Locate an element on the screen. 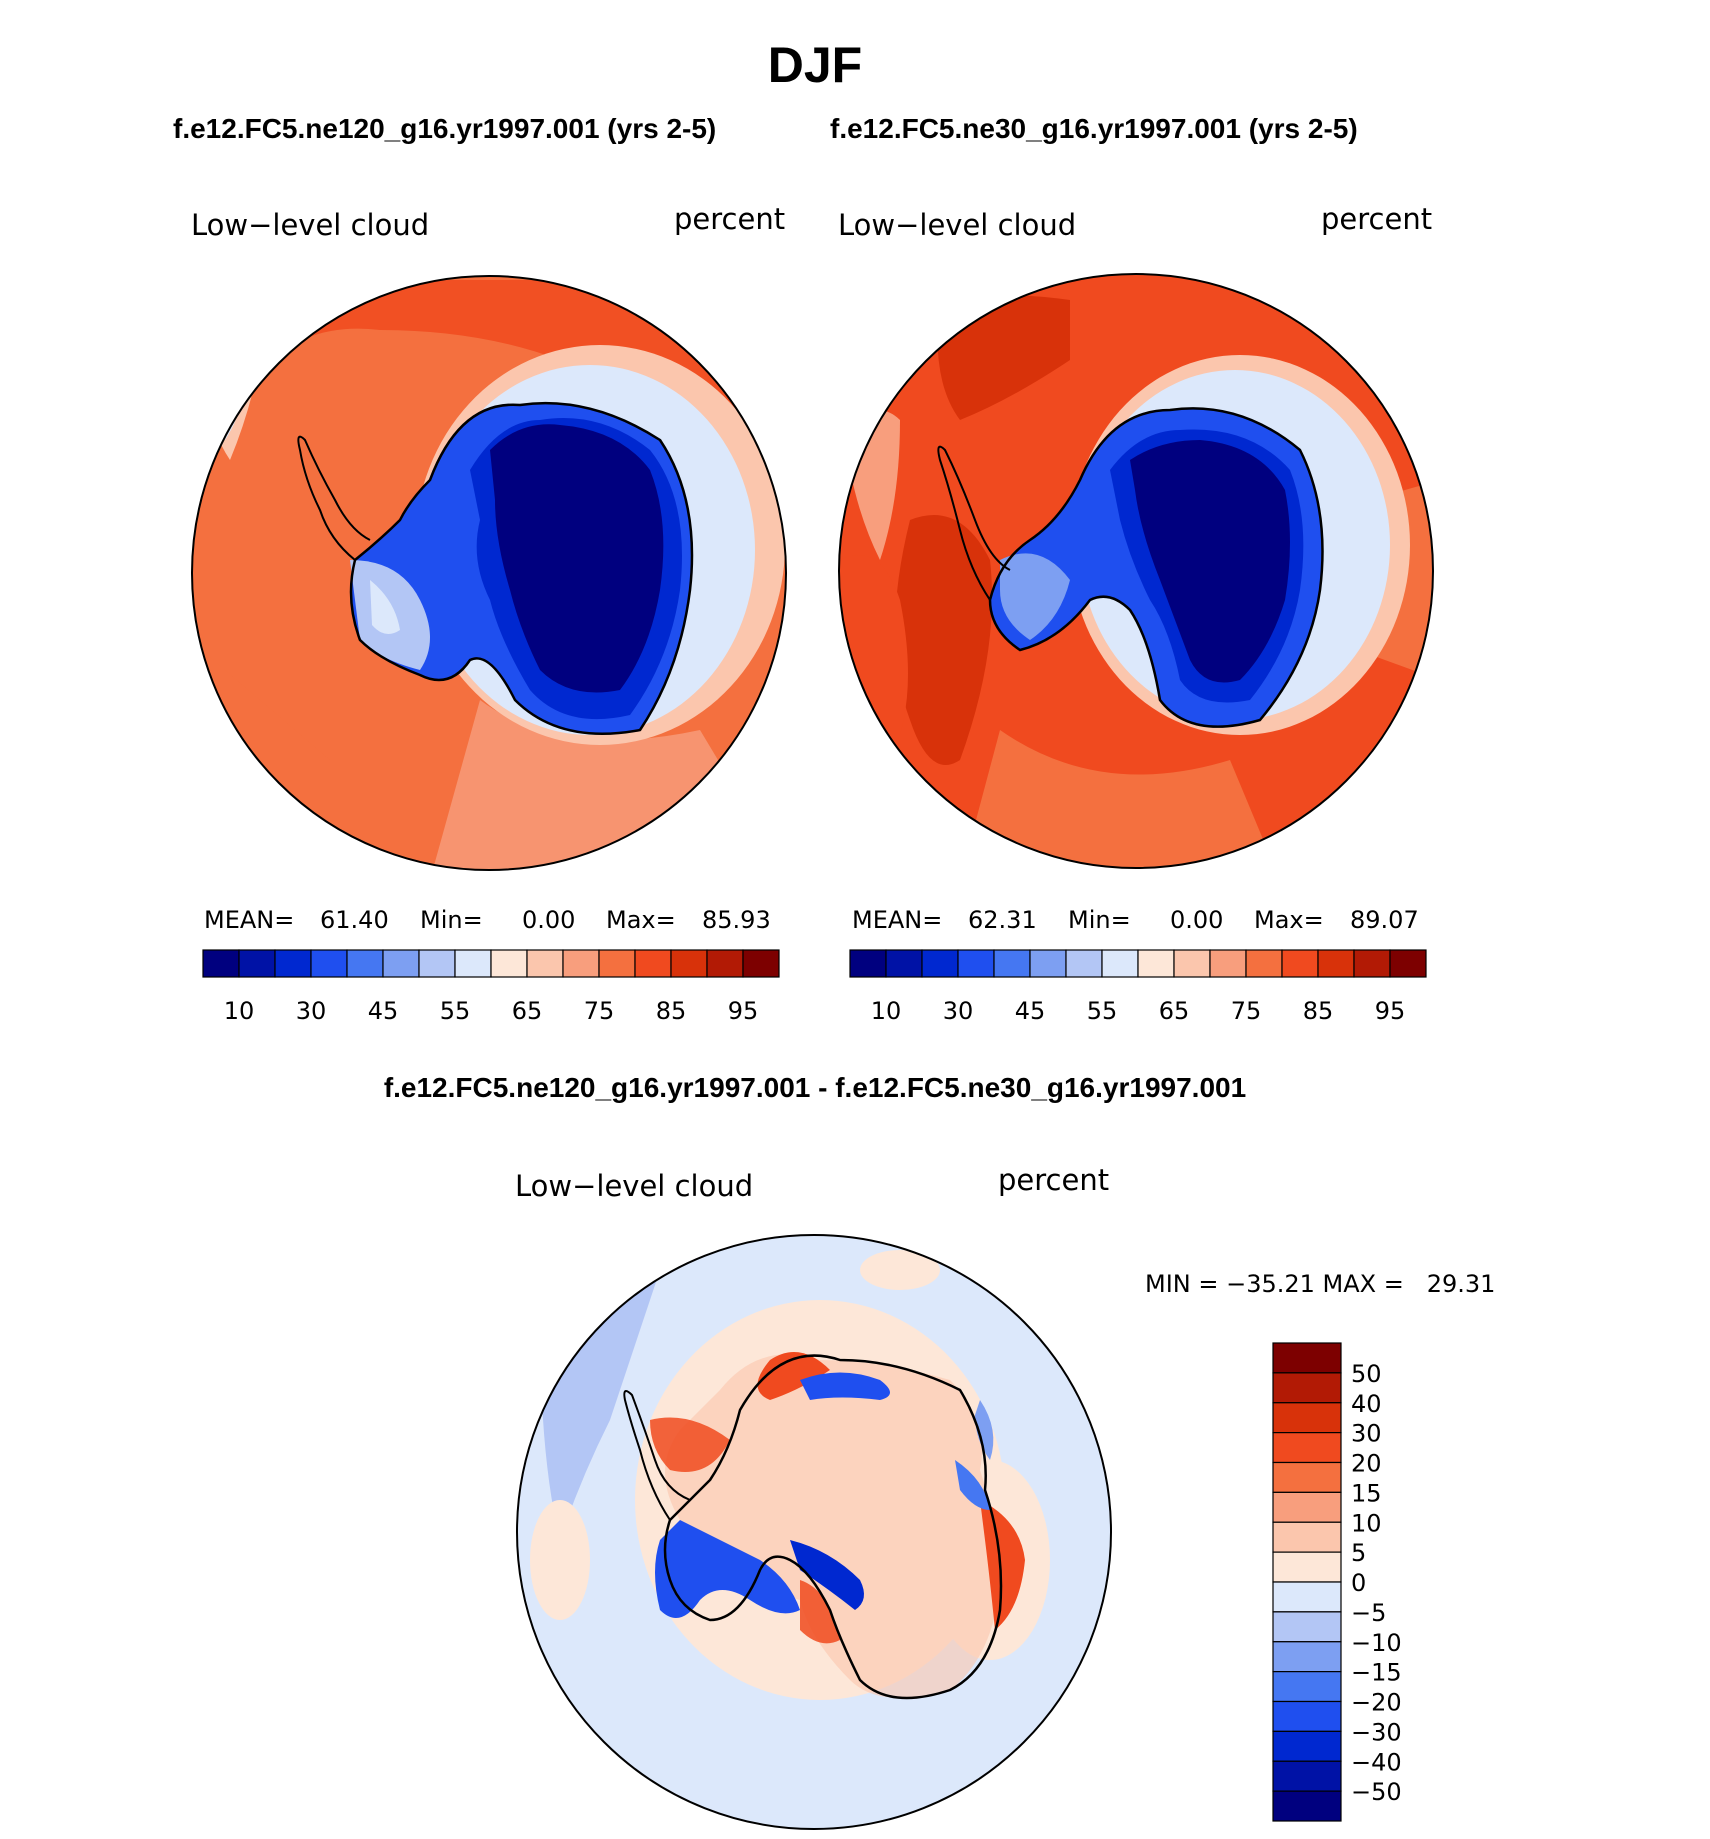 This screenshot has width=1710, height=1839. panel-2-colorbar-tick-label: 85 is located at coordinates (1318, 1011).